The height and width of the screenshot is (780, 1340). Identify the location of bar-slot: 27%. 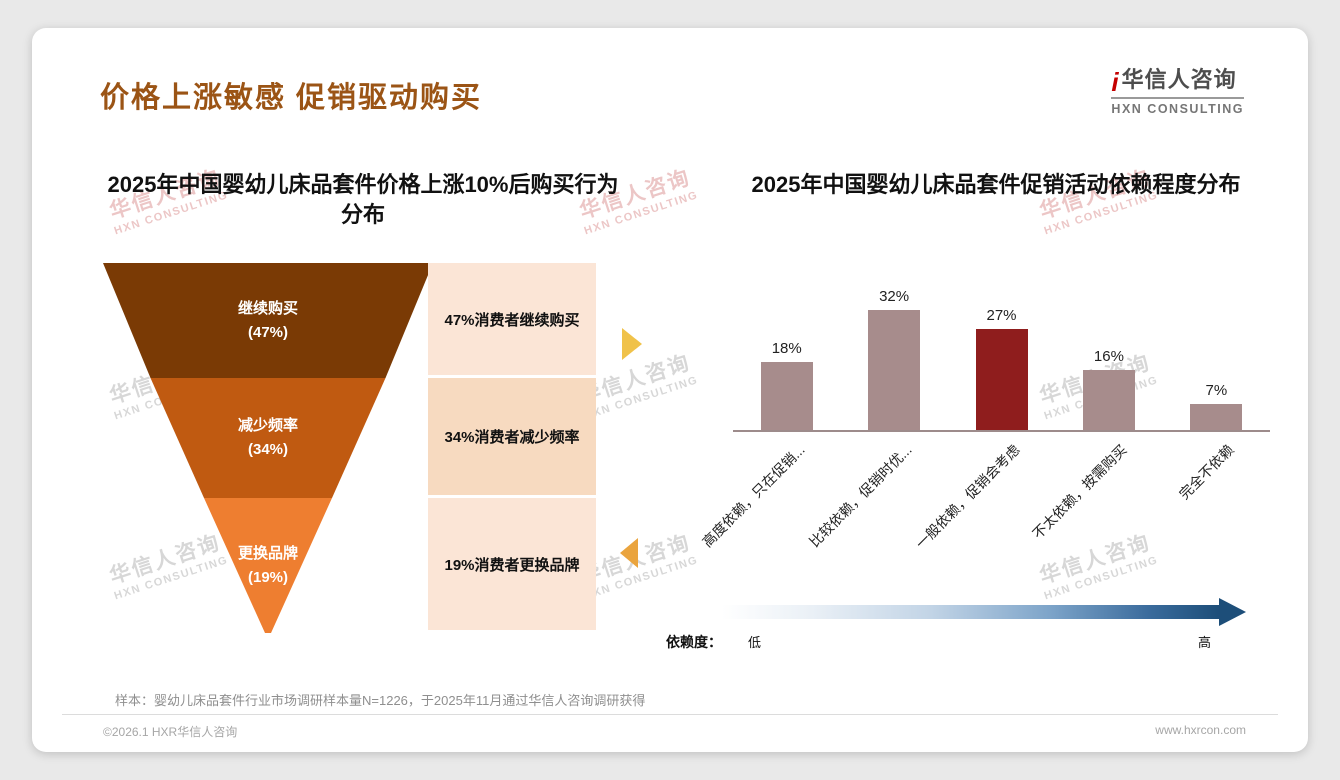
(1001, 368).